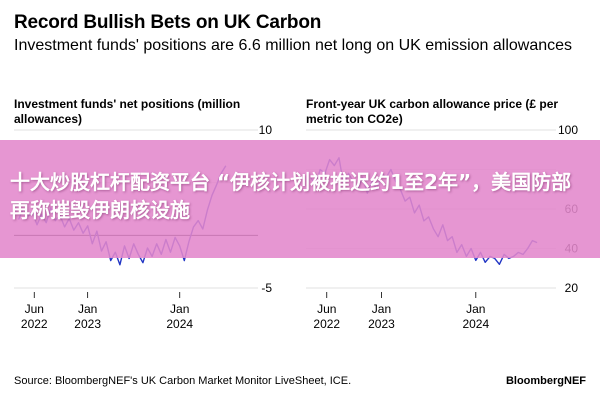  I want to click on left-y-tick-label: -5, so click(266, 288).